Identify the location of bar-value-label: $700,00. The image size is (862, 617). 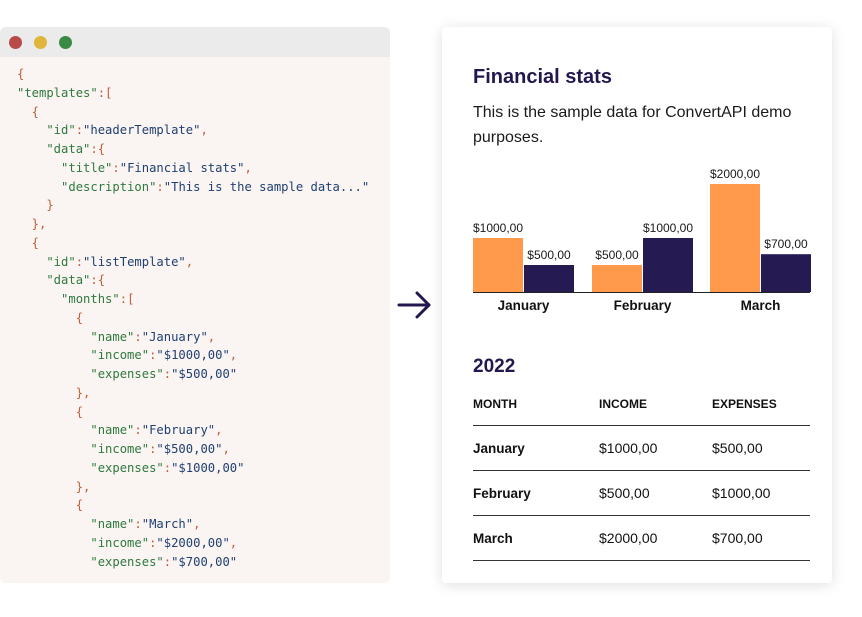
(786, 244).